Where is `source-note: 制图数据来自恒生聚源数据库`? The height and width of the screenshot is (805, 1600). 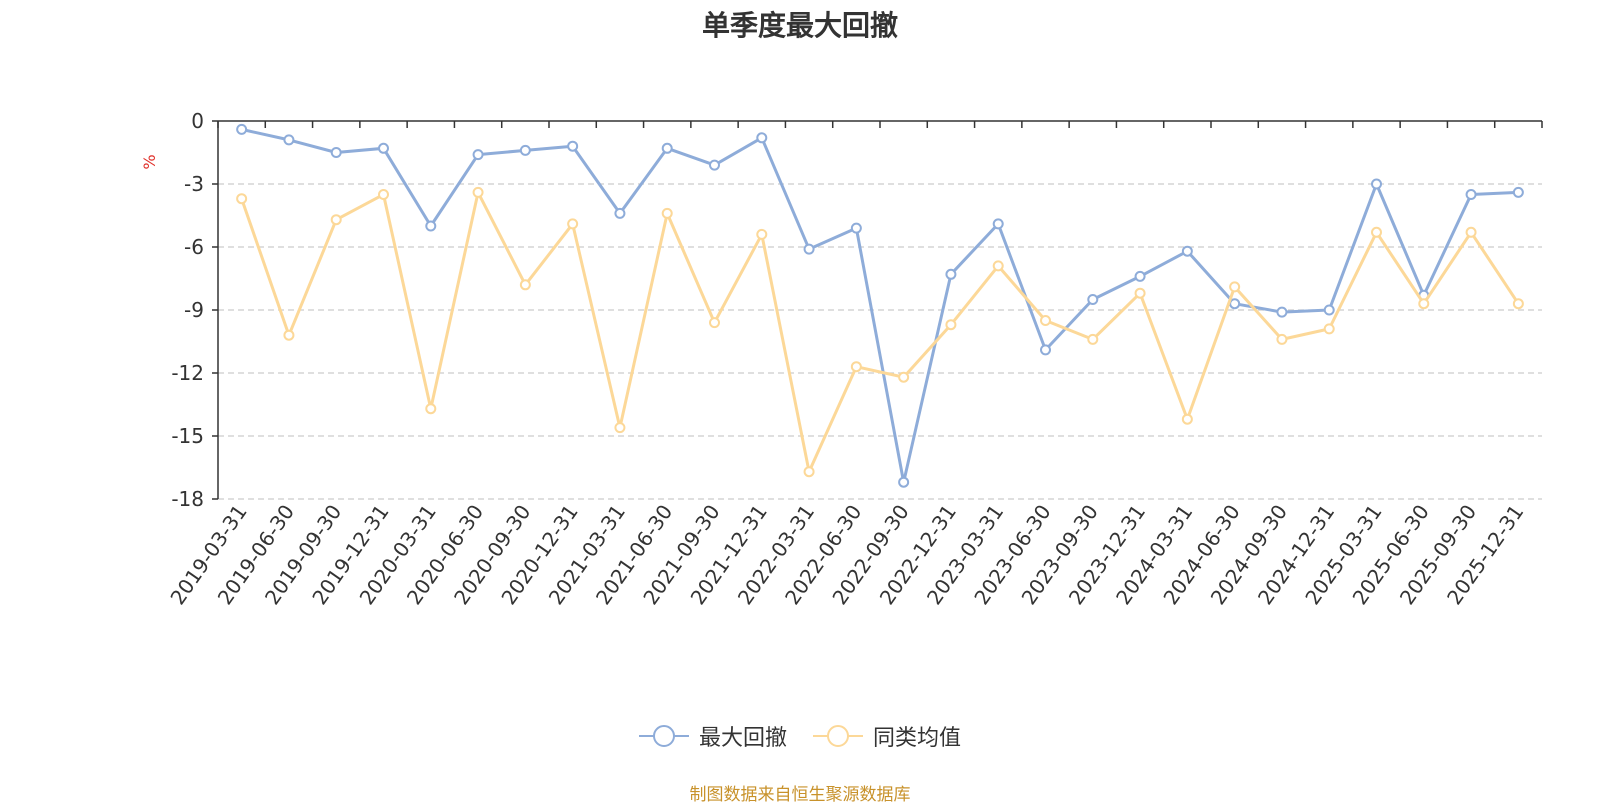 source-note: 制图数据来自恒生聚源数据库 is located at coordinates (800, 795).